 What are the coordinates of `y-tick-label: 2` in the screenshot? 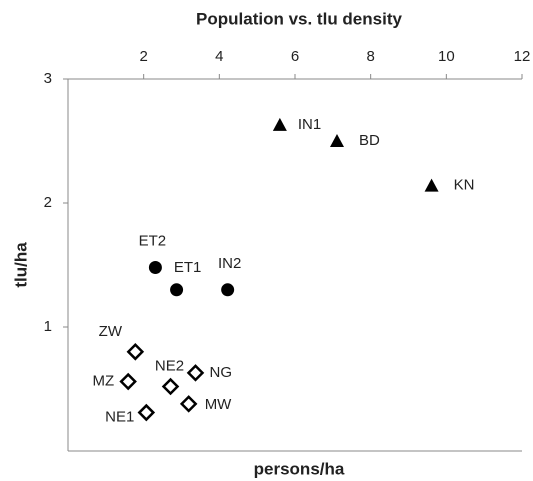 It's located at (48, 202).